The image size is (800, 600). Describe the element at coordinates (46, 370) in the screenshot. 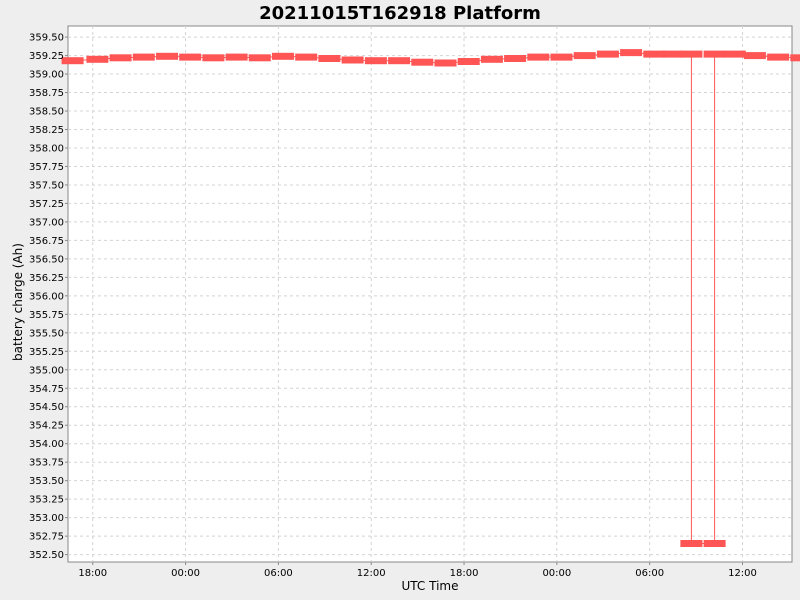

I see `y-tick-label: 355.00` at that location.